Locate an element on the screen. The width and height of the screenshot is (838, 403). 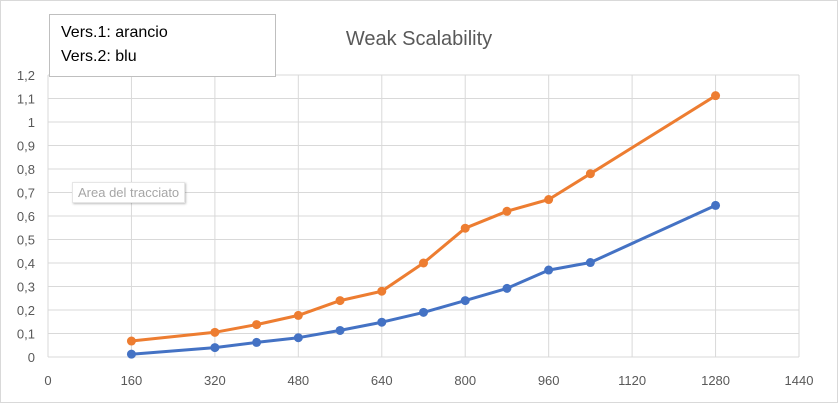
x-tick-label: 320 is located at coordinates (215, 380).